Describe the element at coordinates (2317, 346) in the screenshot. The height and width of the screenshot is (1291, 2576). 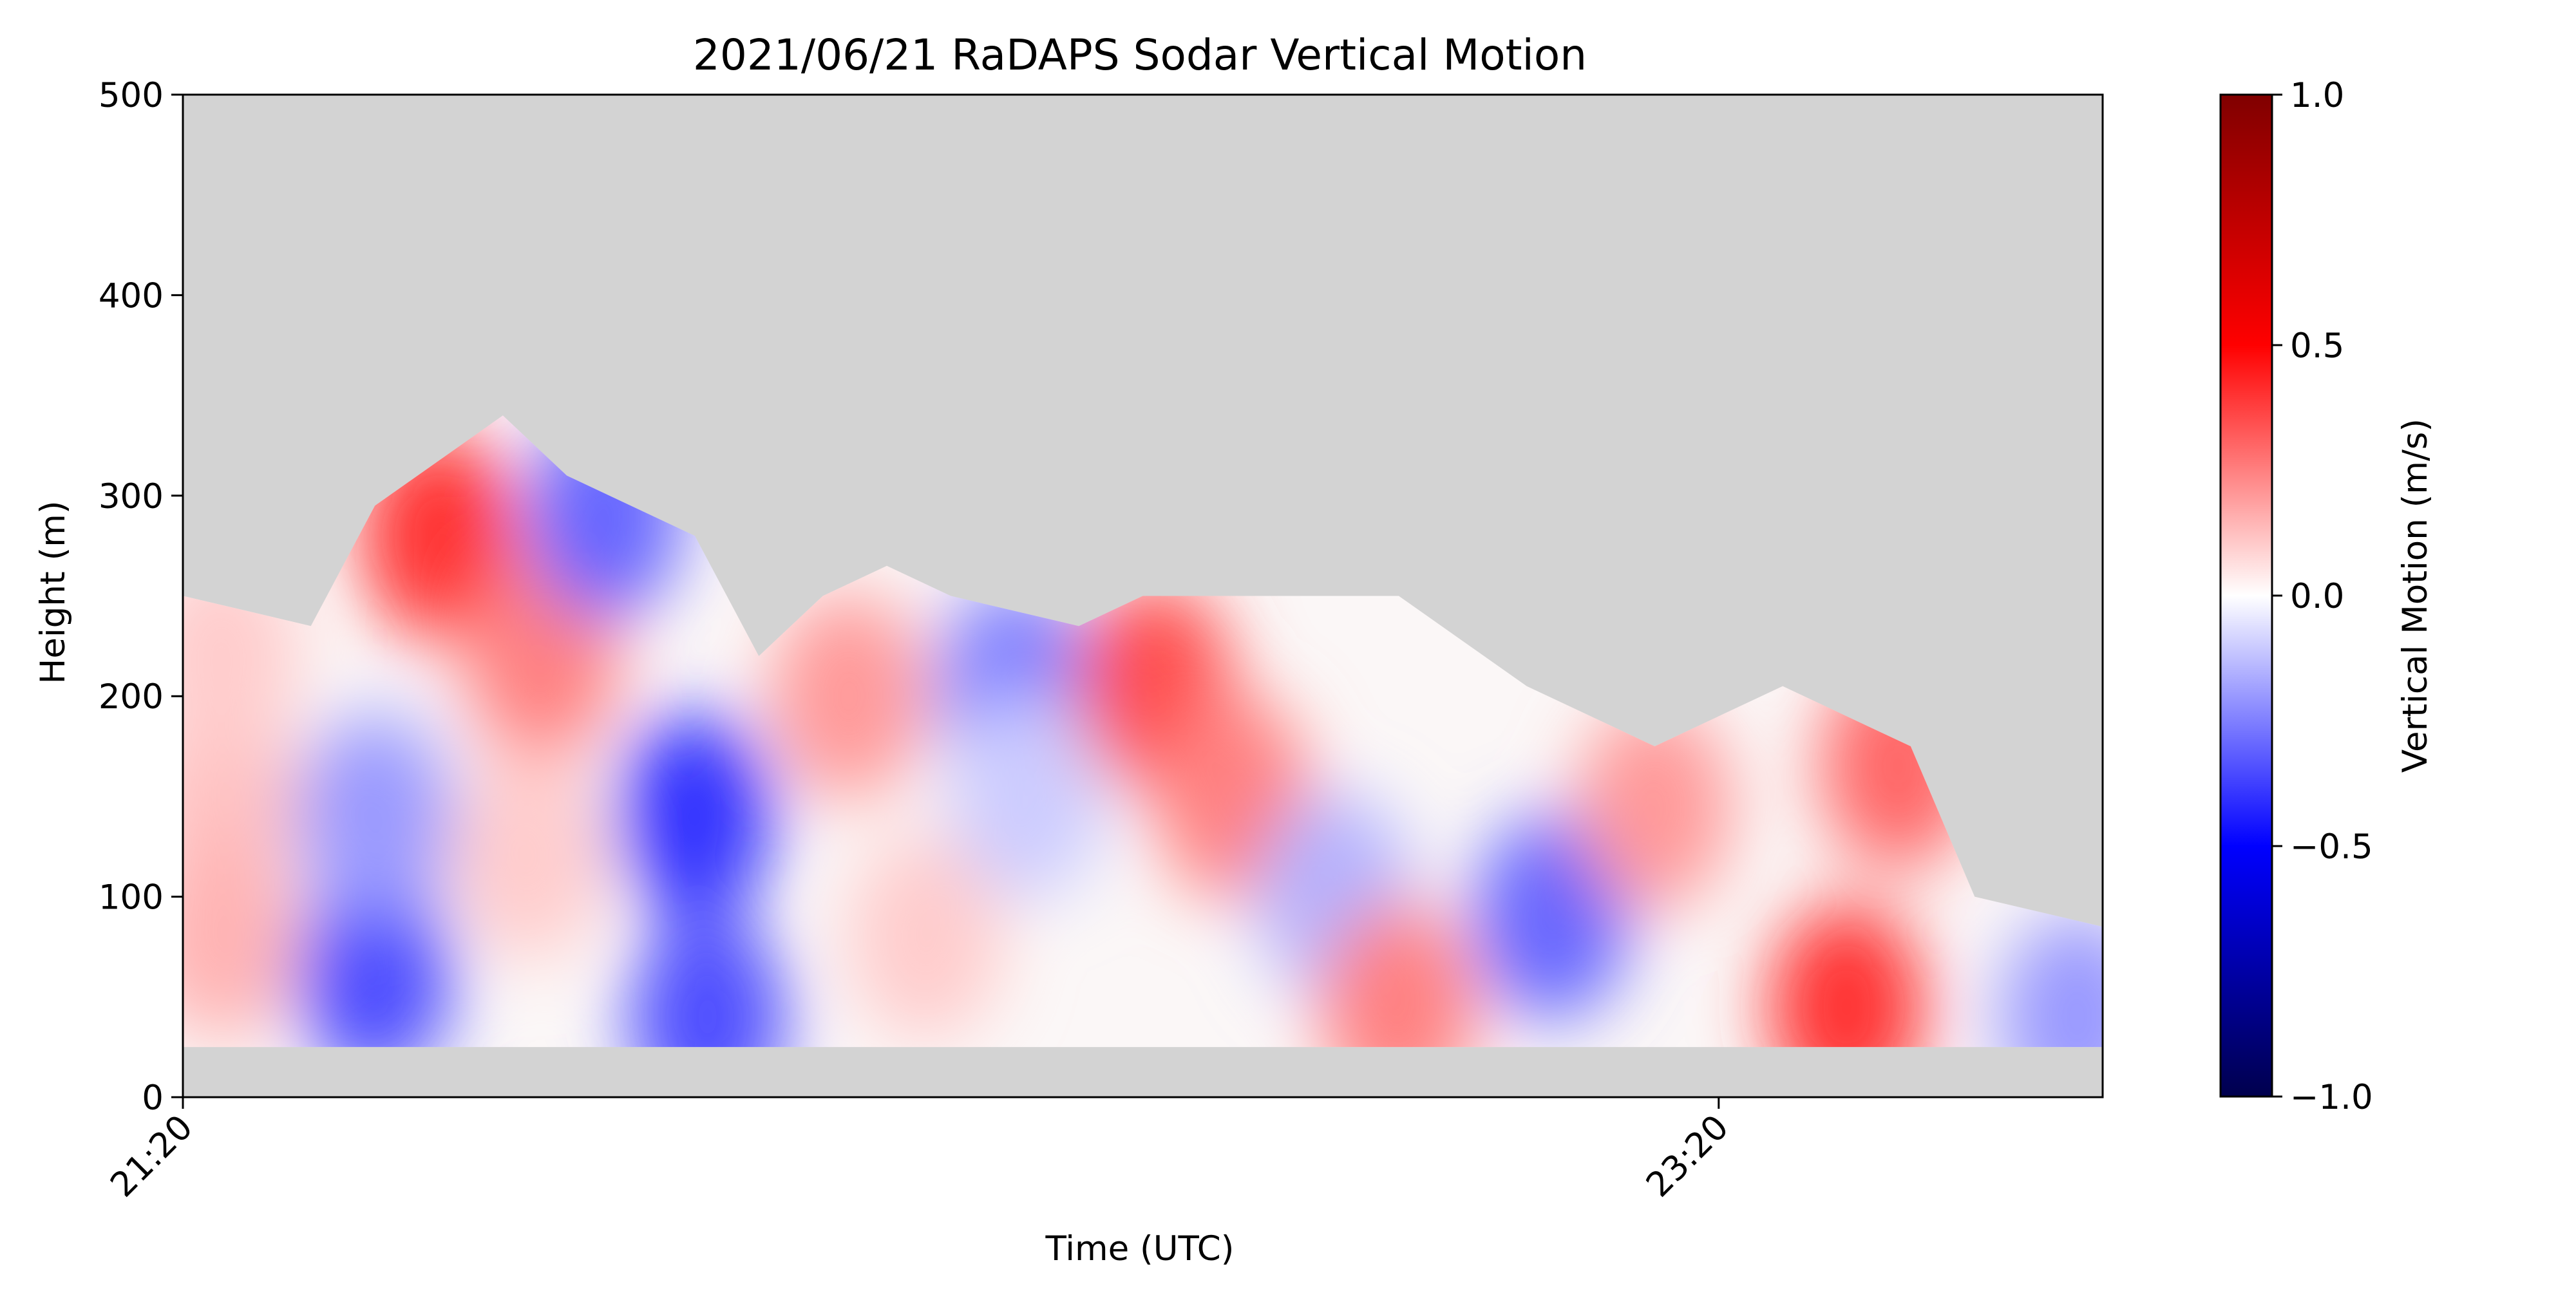
I see `colorbar-tick-label: 0.5` at that location.